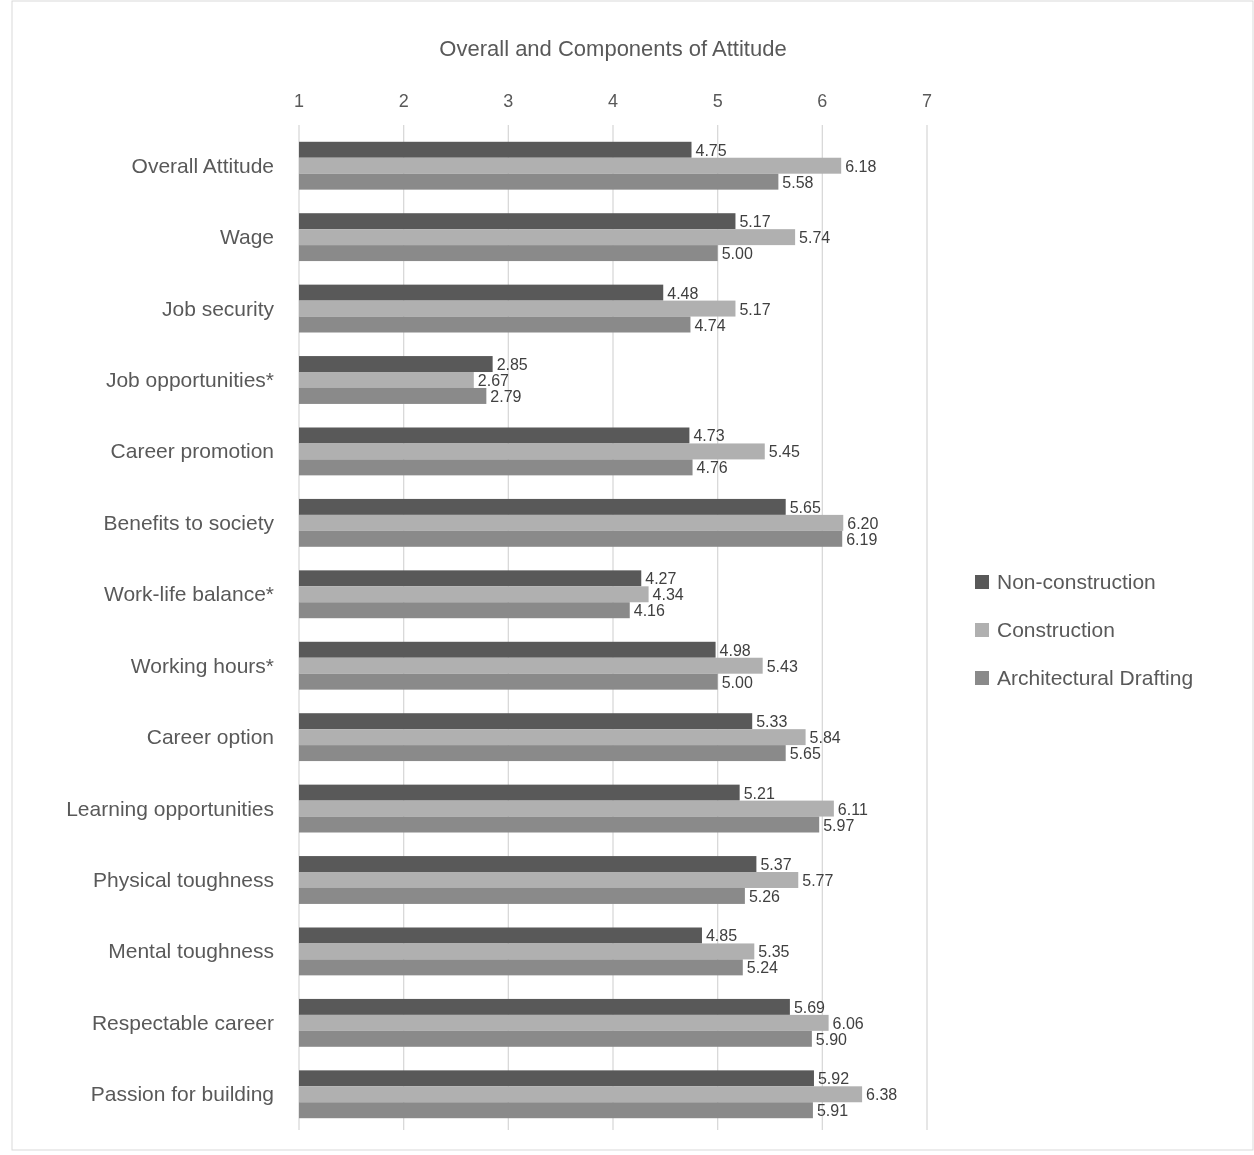 The width and height of the screenshot is (1254, 1155). Describe the element at coordinates (717, 101) in the screenshot. I see `x-tick-label: 5` at that location.